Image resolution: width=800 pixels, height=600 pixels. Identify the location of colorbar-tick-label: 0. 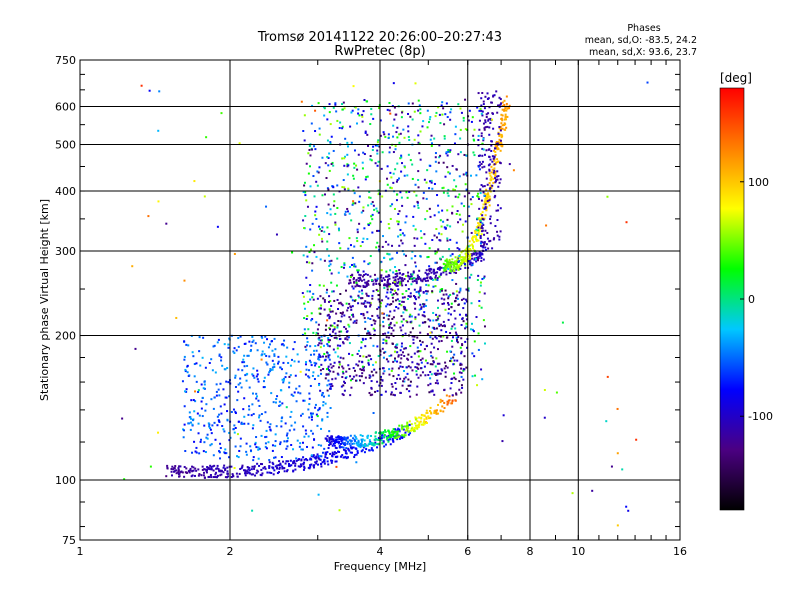
(751, 299).